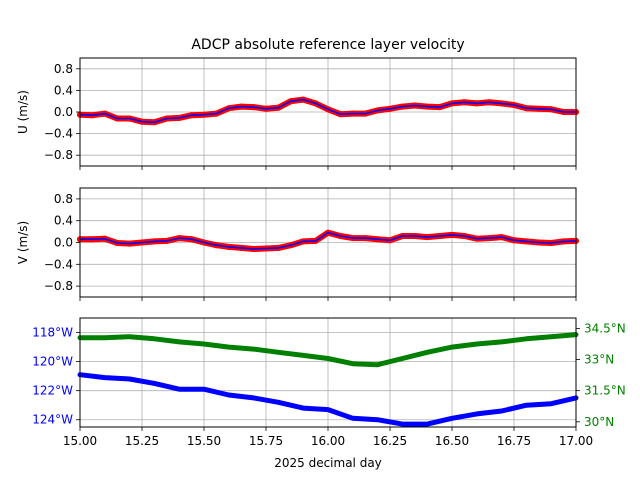 The image size is (640, 480). I want to click on x-tick-label: 15.75, so click(266, 441).